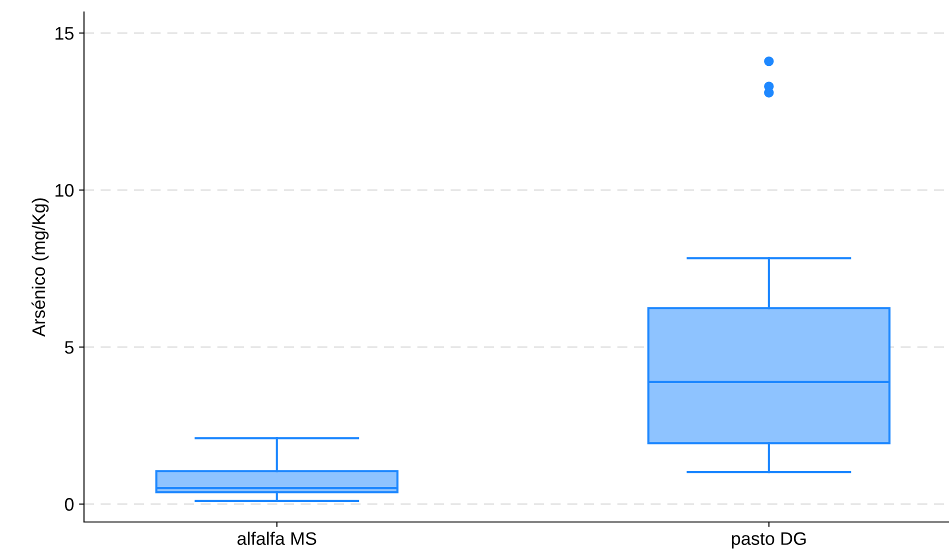  Describe the element at coordinates (65, 190) in the screenshot. I see `y-tick-label: 10` at that location.